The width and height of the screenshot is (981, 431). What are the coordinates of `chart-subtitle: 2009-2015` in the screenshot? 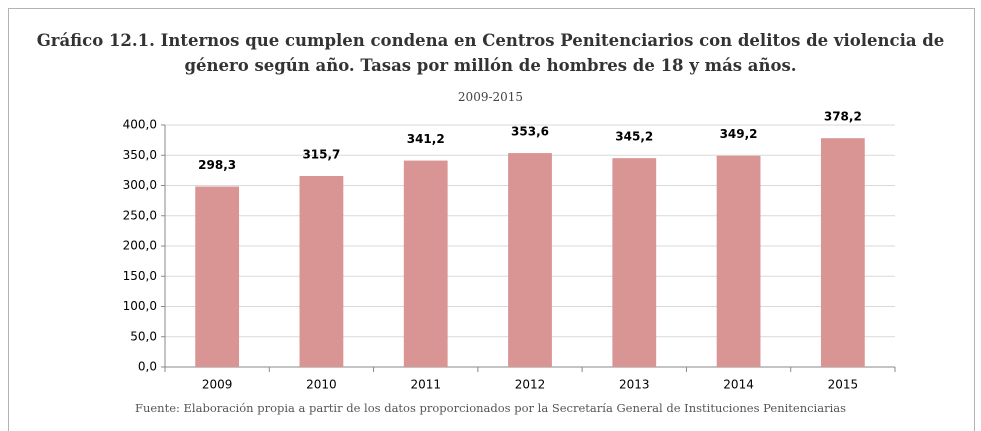 It's located at (490, 97).